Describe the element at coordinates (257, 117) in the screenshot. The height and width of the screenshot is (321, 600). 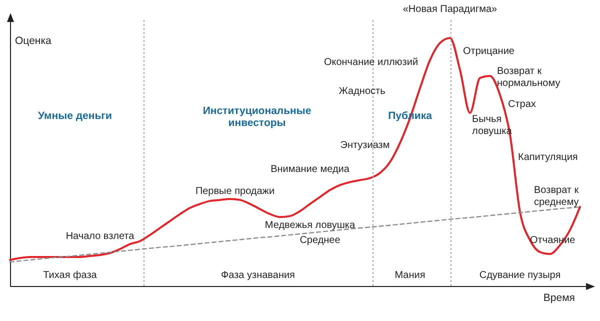
I see `annotation: Институциональные инвесторы` at that location.